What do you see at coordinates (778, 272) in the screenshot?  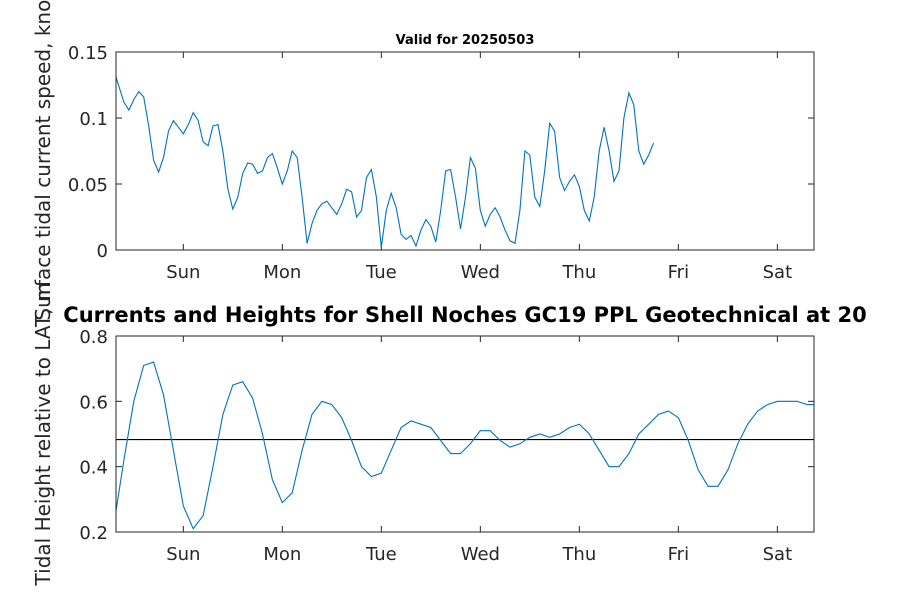 I see `current-speed-x-tick-label: Sat` at bounding box center [778, 272].